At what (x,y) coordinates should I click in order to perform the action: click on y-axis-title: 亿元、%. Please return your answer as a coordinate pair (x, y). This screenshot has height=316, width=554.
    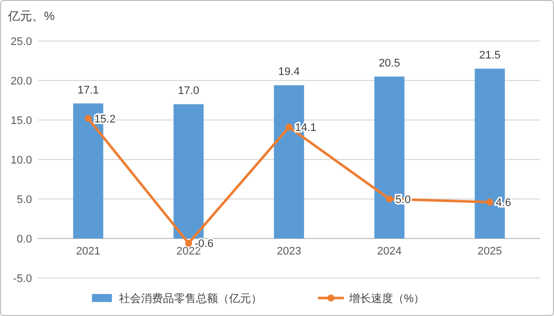
    Looking at the image, I should click on (31, 16).